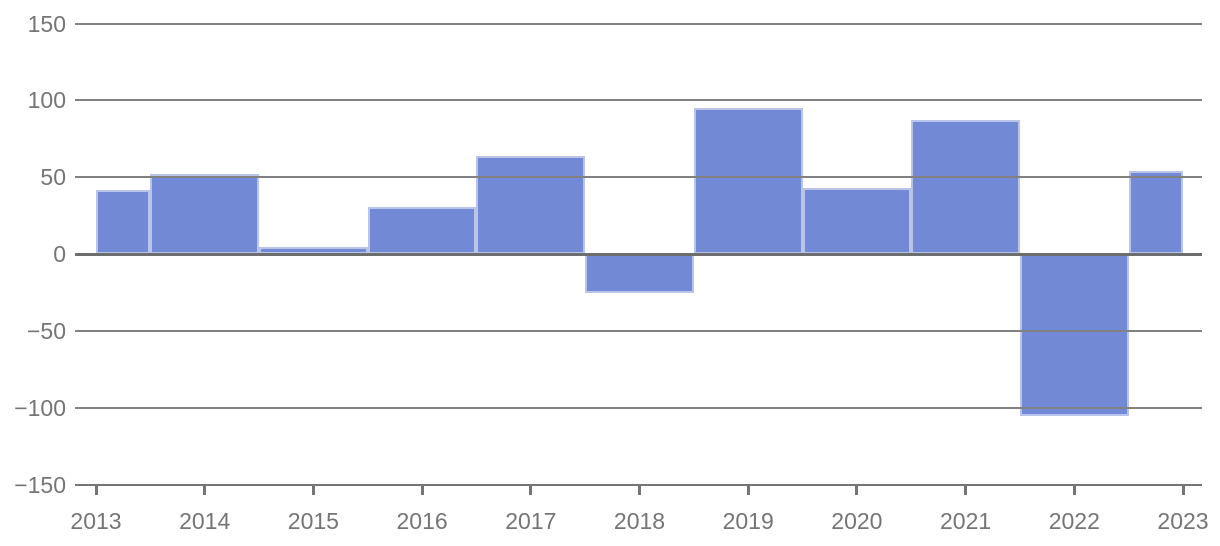 This screenshot has height=546, width=1220. Describe the element at coordinates (639, 521) in the screenshot. I see `x-axis-label-2018: 2018` at that location.